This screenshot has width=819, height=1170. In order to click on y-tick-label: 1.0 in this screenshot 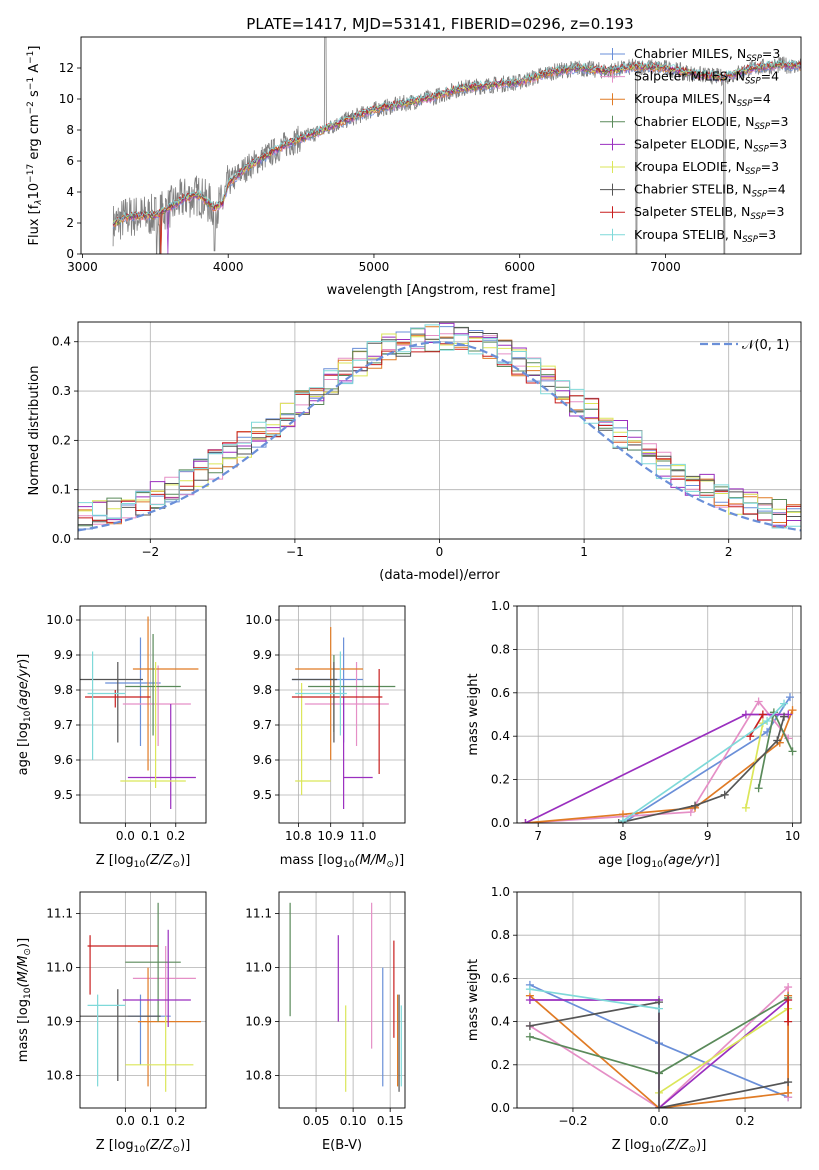, I will do `click(500, 606)`.